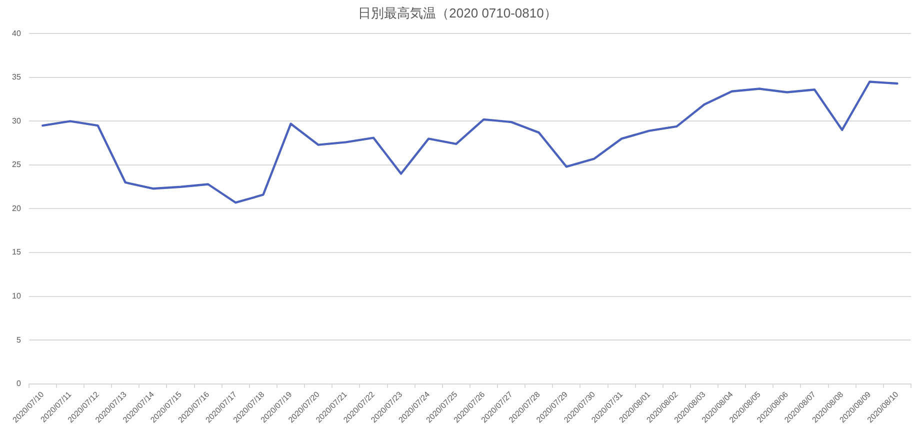 This screenshot has height=429, width=917. What do you see at coordinates (17, 296) in the screenshot?
I see `y-tick-label: 10` at bounding box center [17, 296].